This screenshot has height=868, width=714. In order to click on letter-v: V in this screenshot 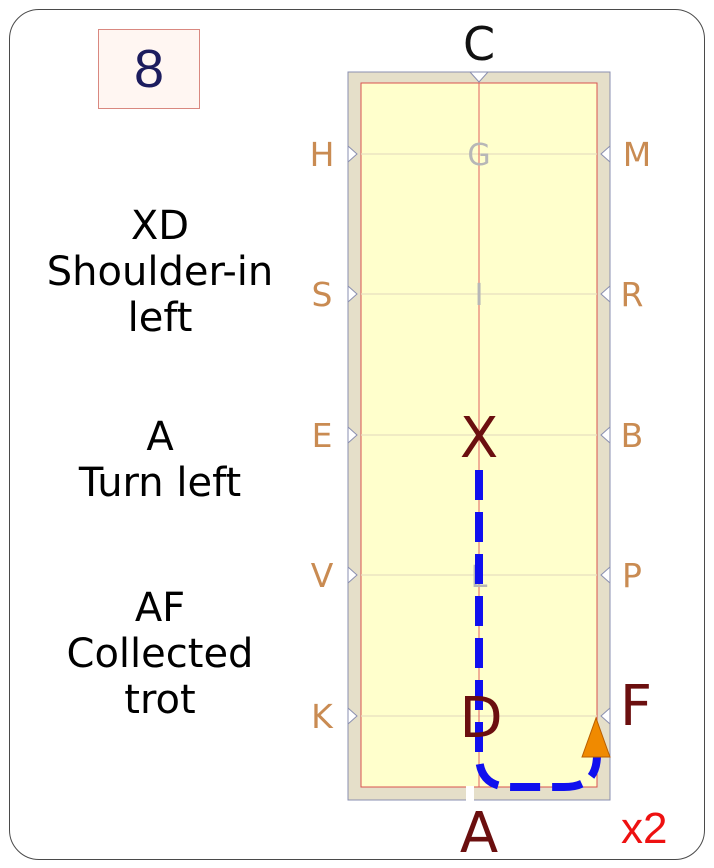, I will do `click(322, 575)`.